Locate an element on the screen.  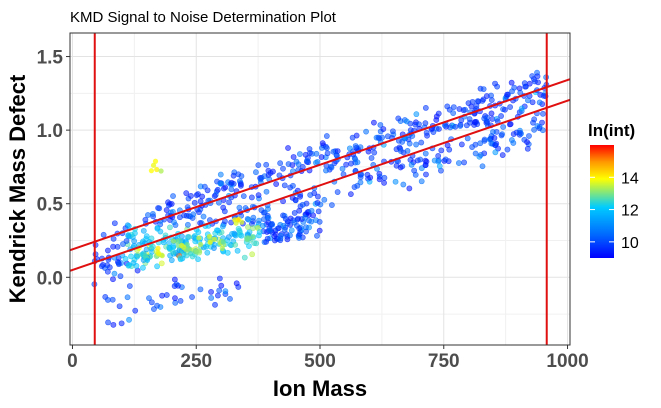
color-legend: ln(int) 10 12 14 is located at coordinates (613, 189).